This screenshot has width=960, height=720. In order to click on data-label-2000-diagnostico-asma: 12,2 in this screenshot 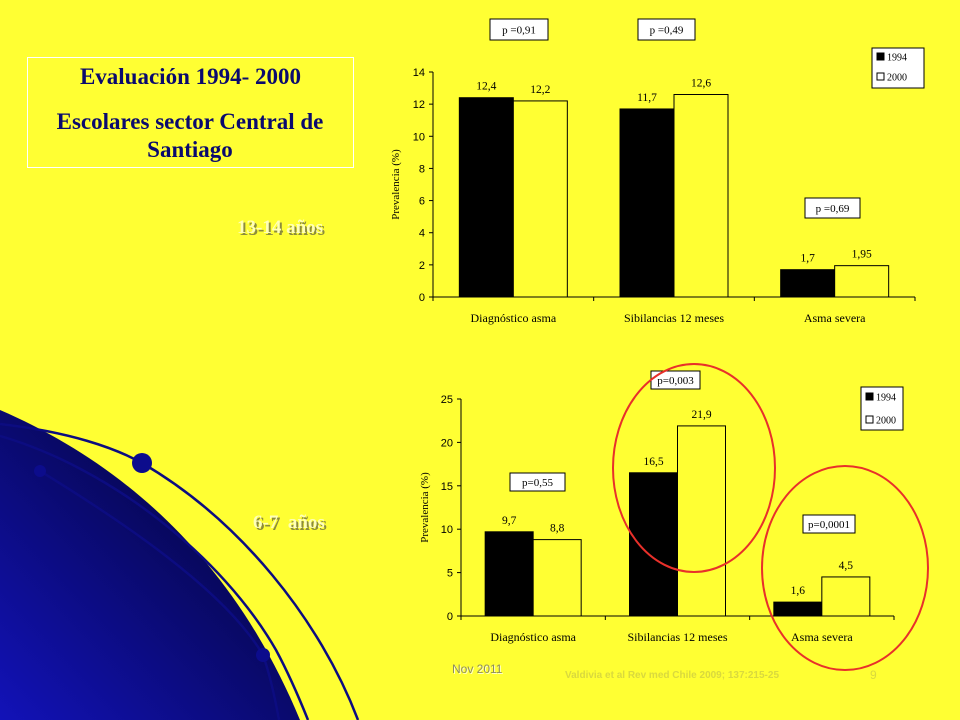, I will do `click(540, 90)`.